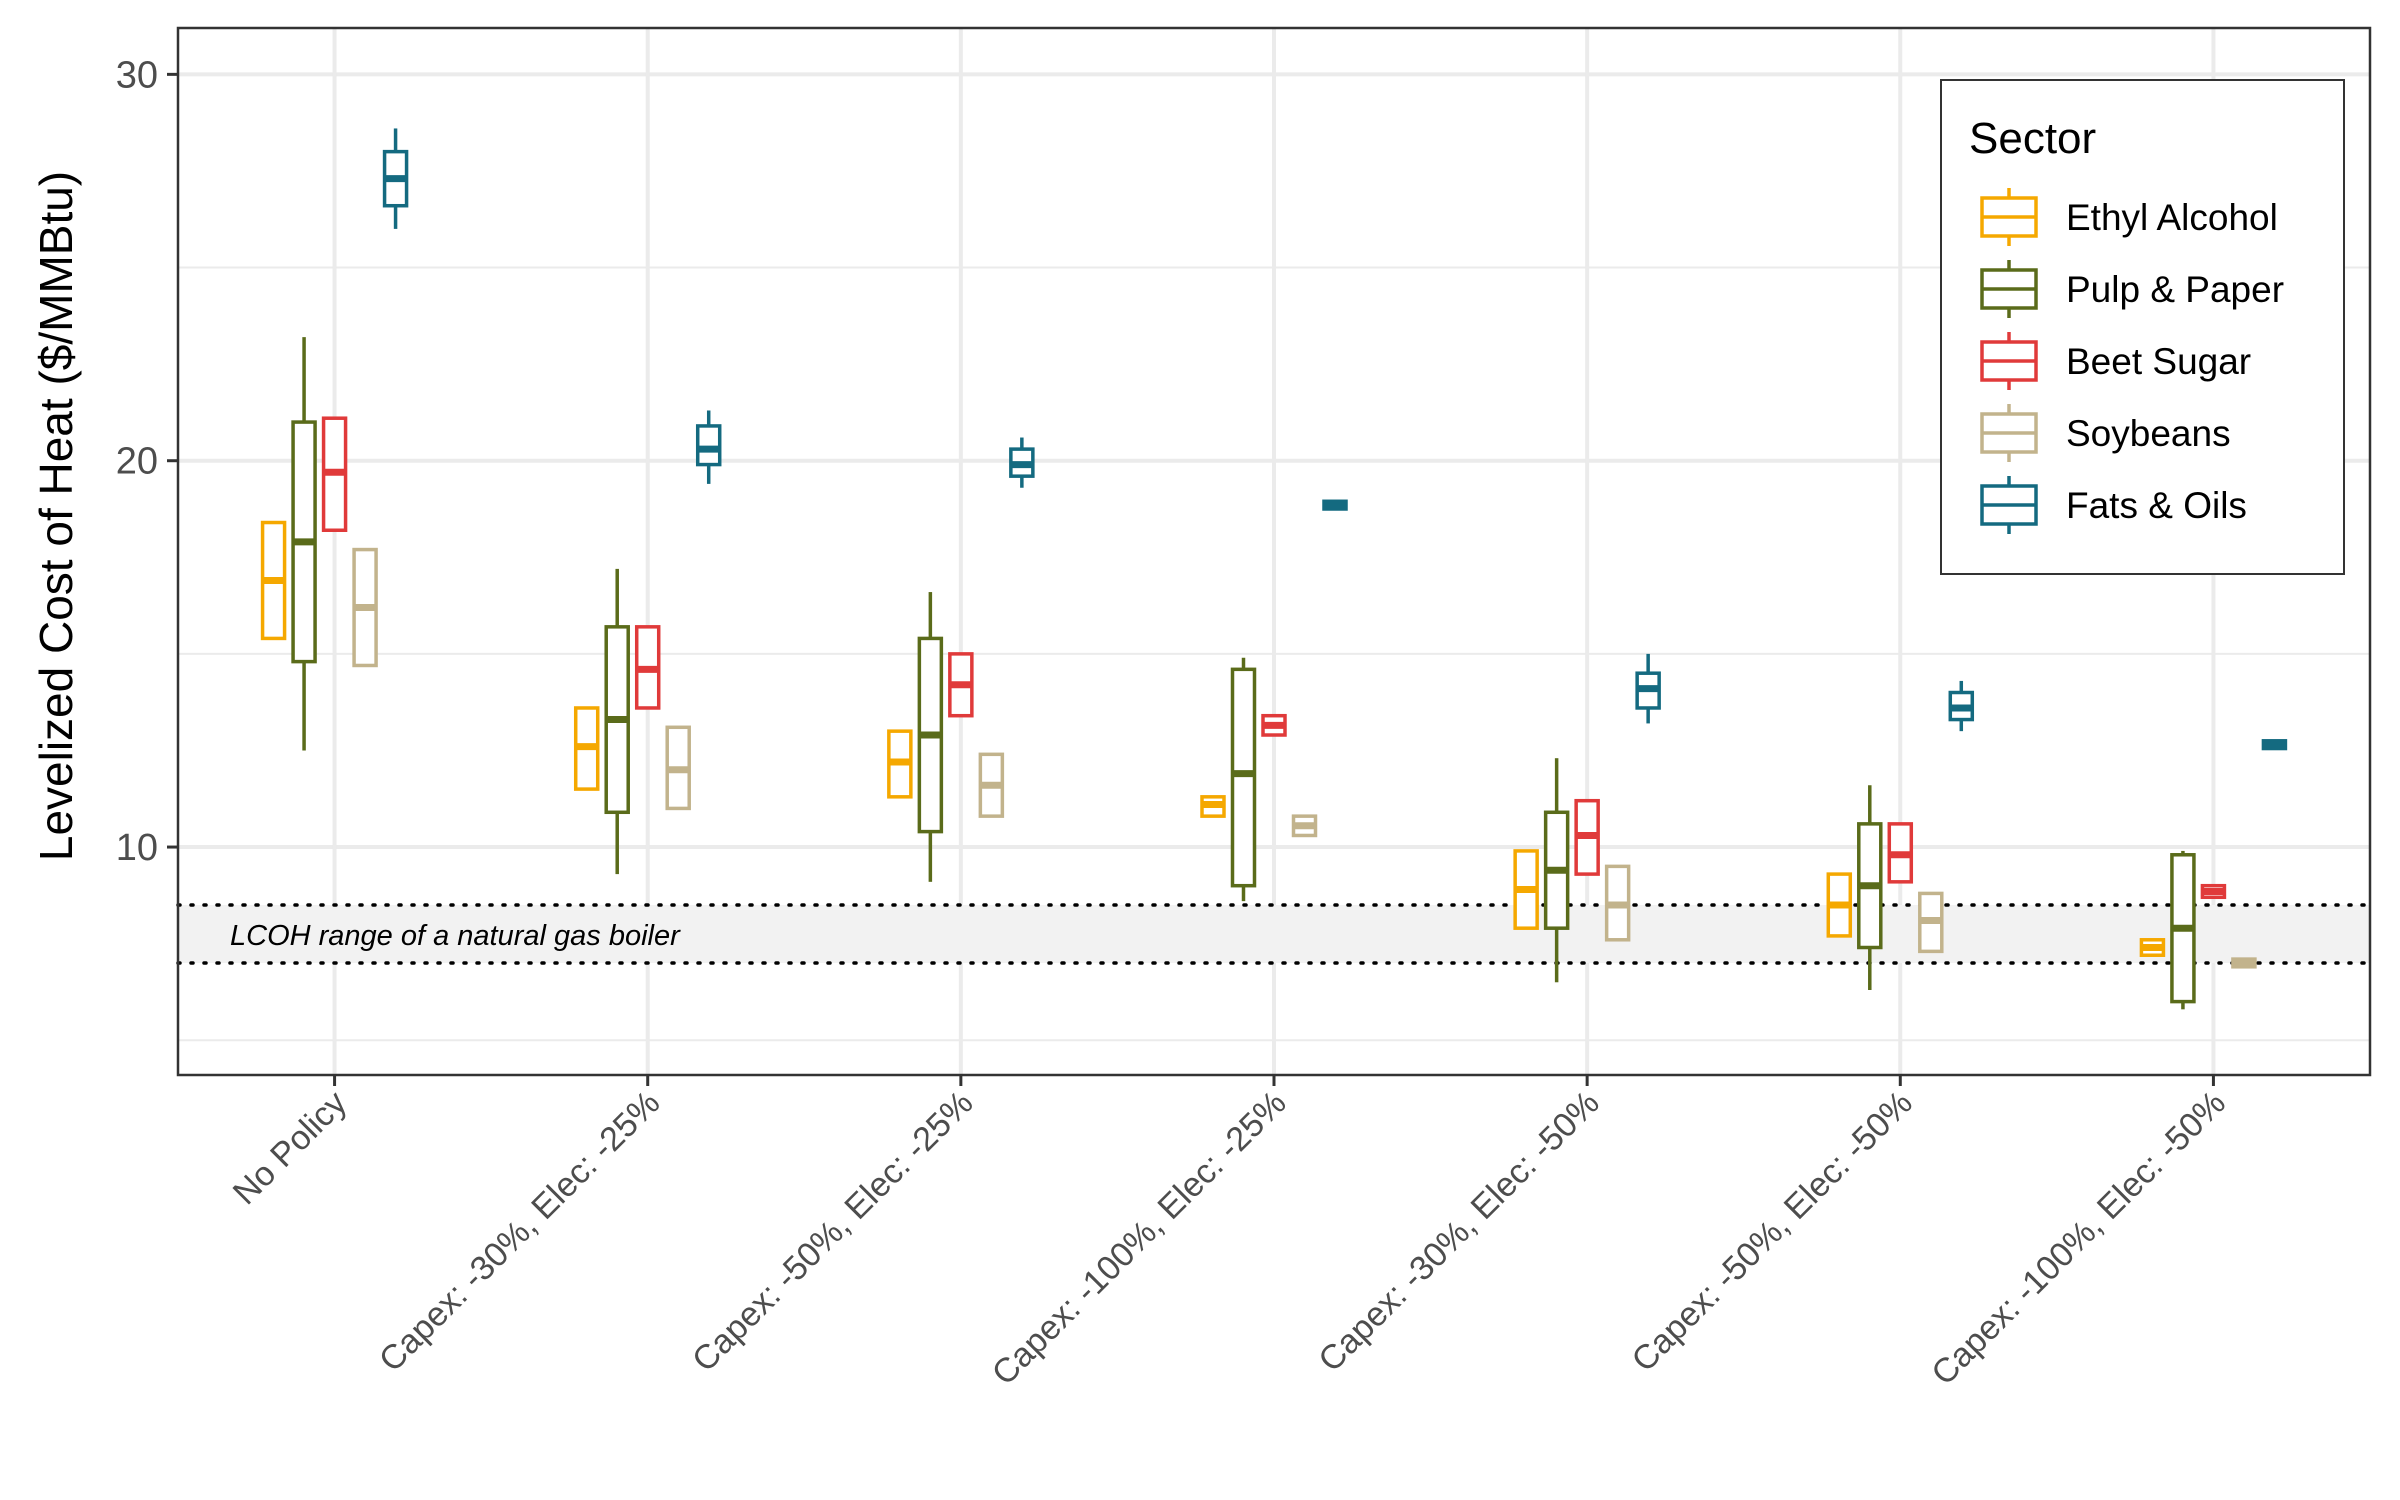 The image size is (2400, 1500). I want to click on legend-item: Ethyl Alcohol, so click(2129, 217).